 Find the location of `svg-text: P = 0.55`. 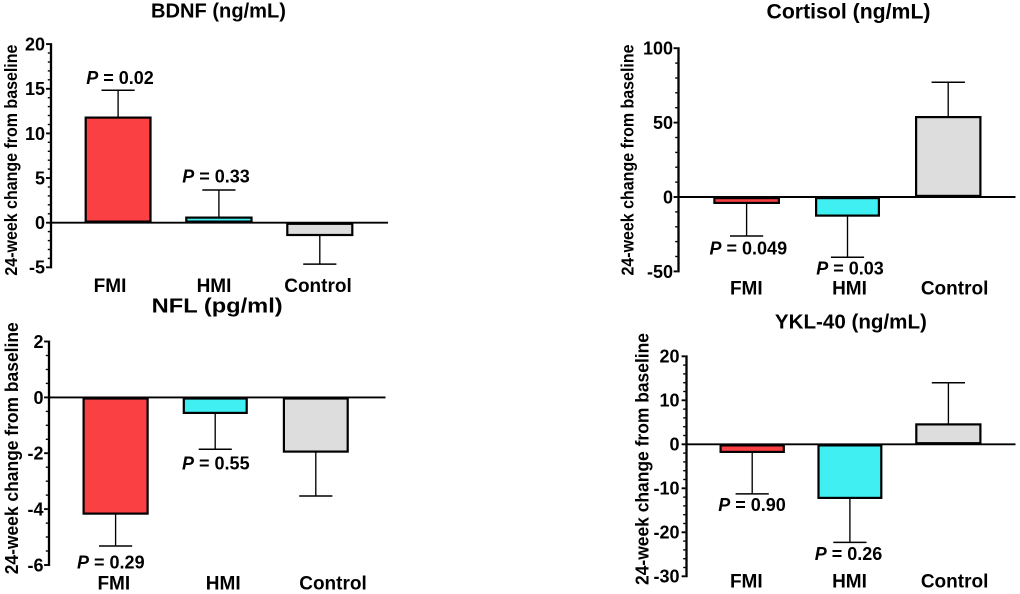

svg-text: P = 0.55 is located at coordinates (216, 464).